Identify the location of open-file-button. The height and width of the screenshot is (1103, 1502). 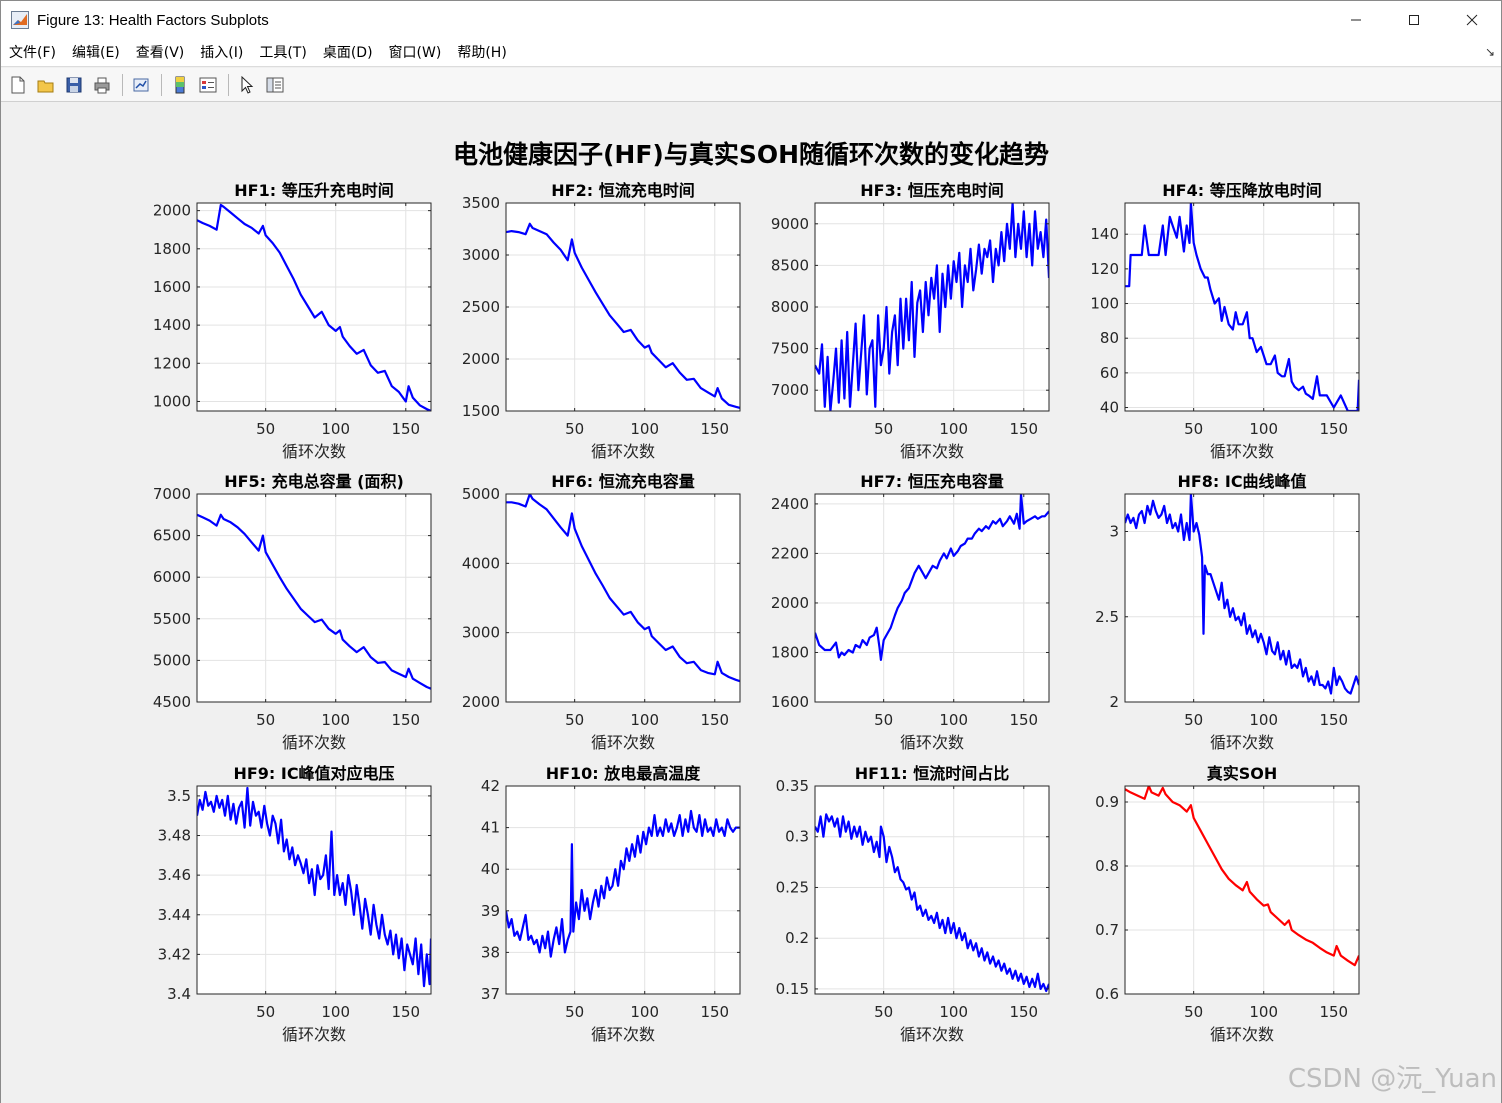
(46, 85).